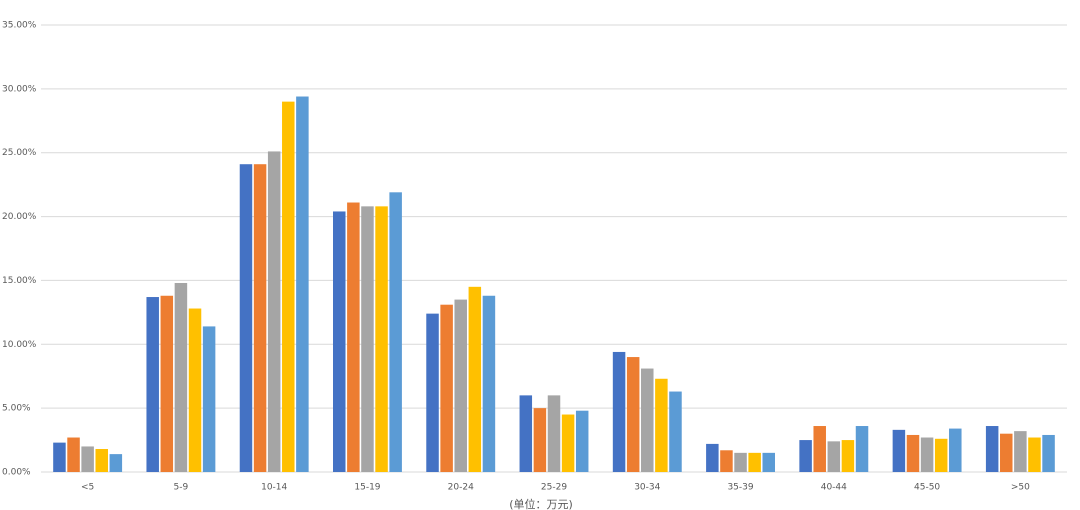  What do you see at coordinates (554, 488) in the screenshot?
I see `x-tick-label: 25-29` at bounding box center [554, 488].